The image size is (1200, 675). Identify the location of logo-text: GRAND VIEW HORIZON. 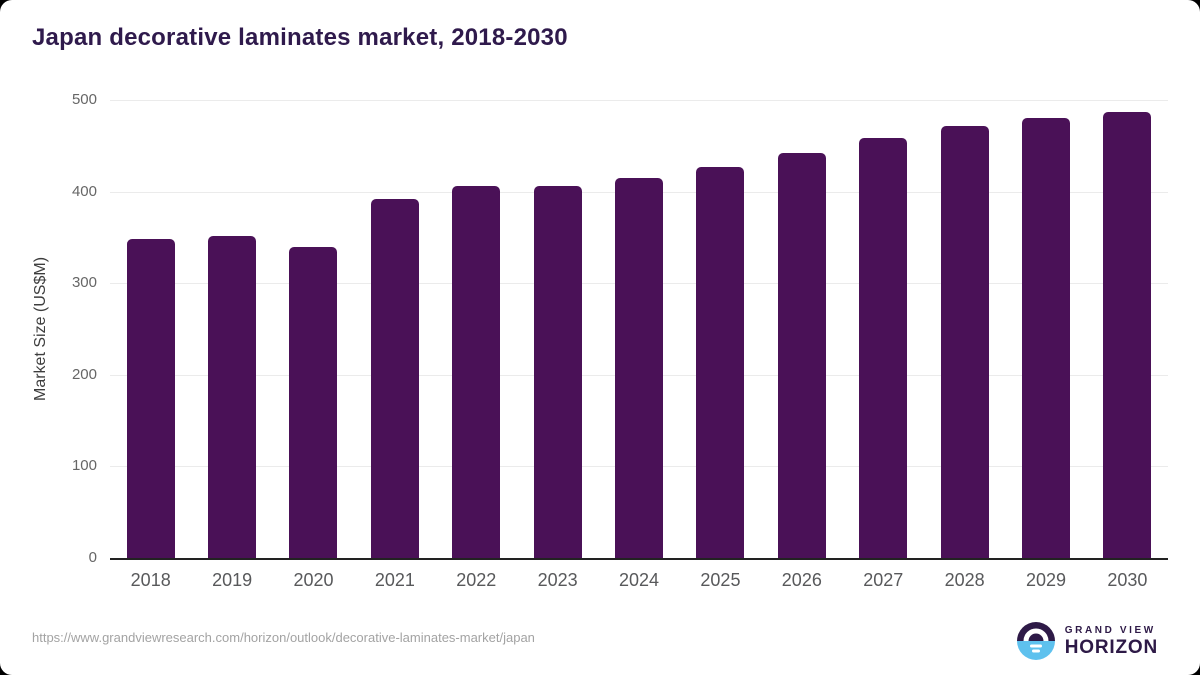
(1111, 641).